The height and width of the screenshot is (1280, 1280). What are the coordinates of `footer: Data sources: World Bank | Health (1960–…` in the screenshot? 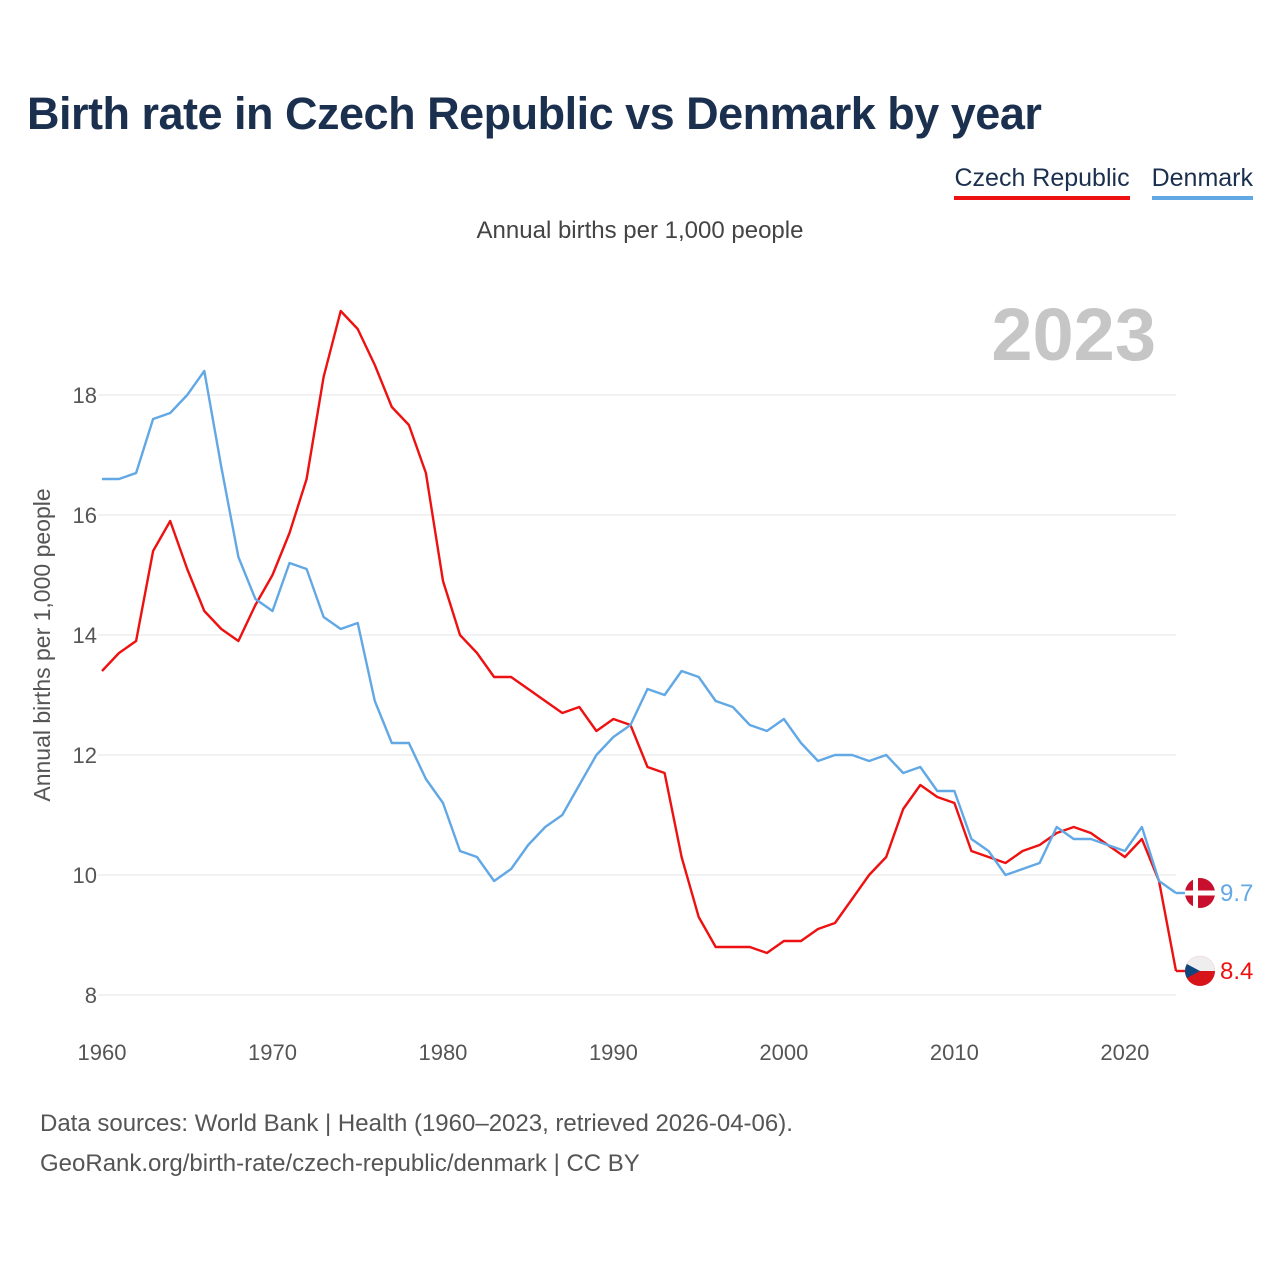 It's located at (416, 1144).